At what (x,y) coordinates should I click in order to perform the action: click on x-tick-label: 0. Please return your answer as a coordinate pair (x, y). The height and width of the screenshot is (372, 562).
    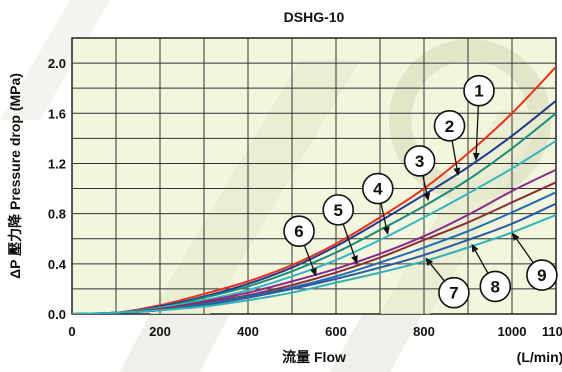
    Looking at the image, I should click on (71, 331).